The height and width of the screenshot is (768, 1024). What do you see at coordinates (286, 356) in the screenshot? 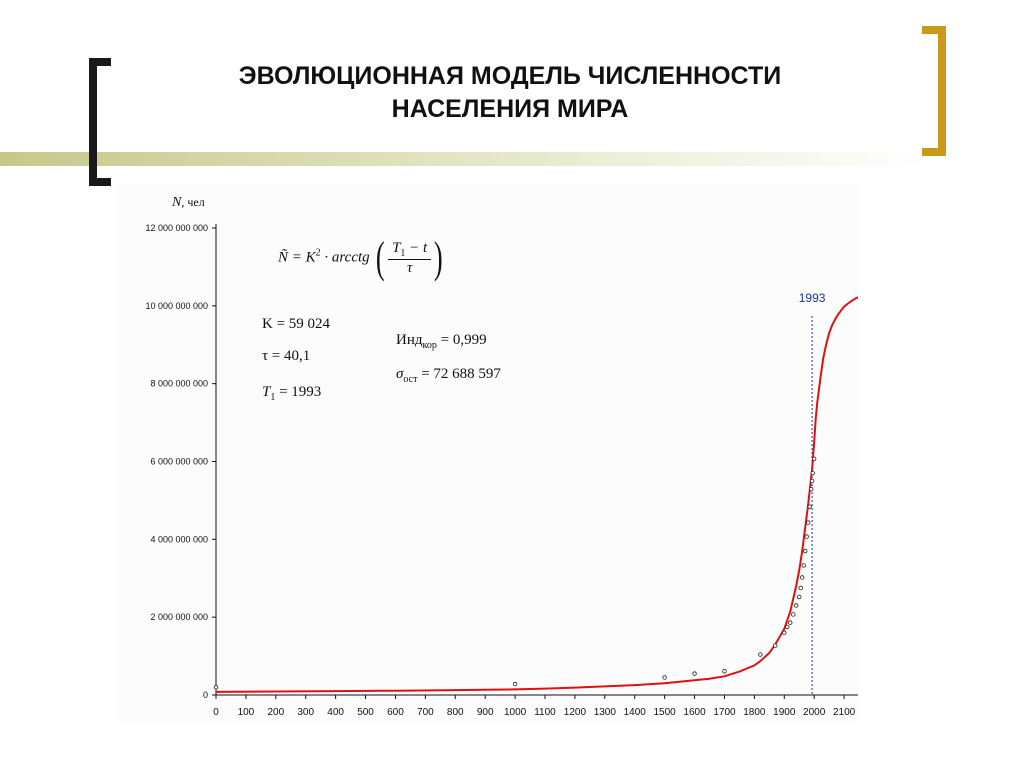
I see `param-tau: τ = 40,1` at bounding box center [286, 356].